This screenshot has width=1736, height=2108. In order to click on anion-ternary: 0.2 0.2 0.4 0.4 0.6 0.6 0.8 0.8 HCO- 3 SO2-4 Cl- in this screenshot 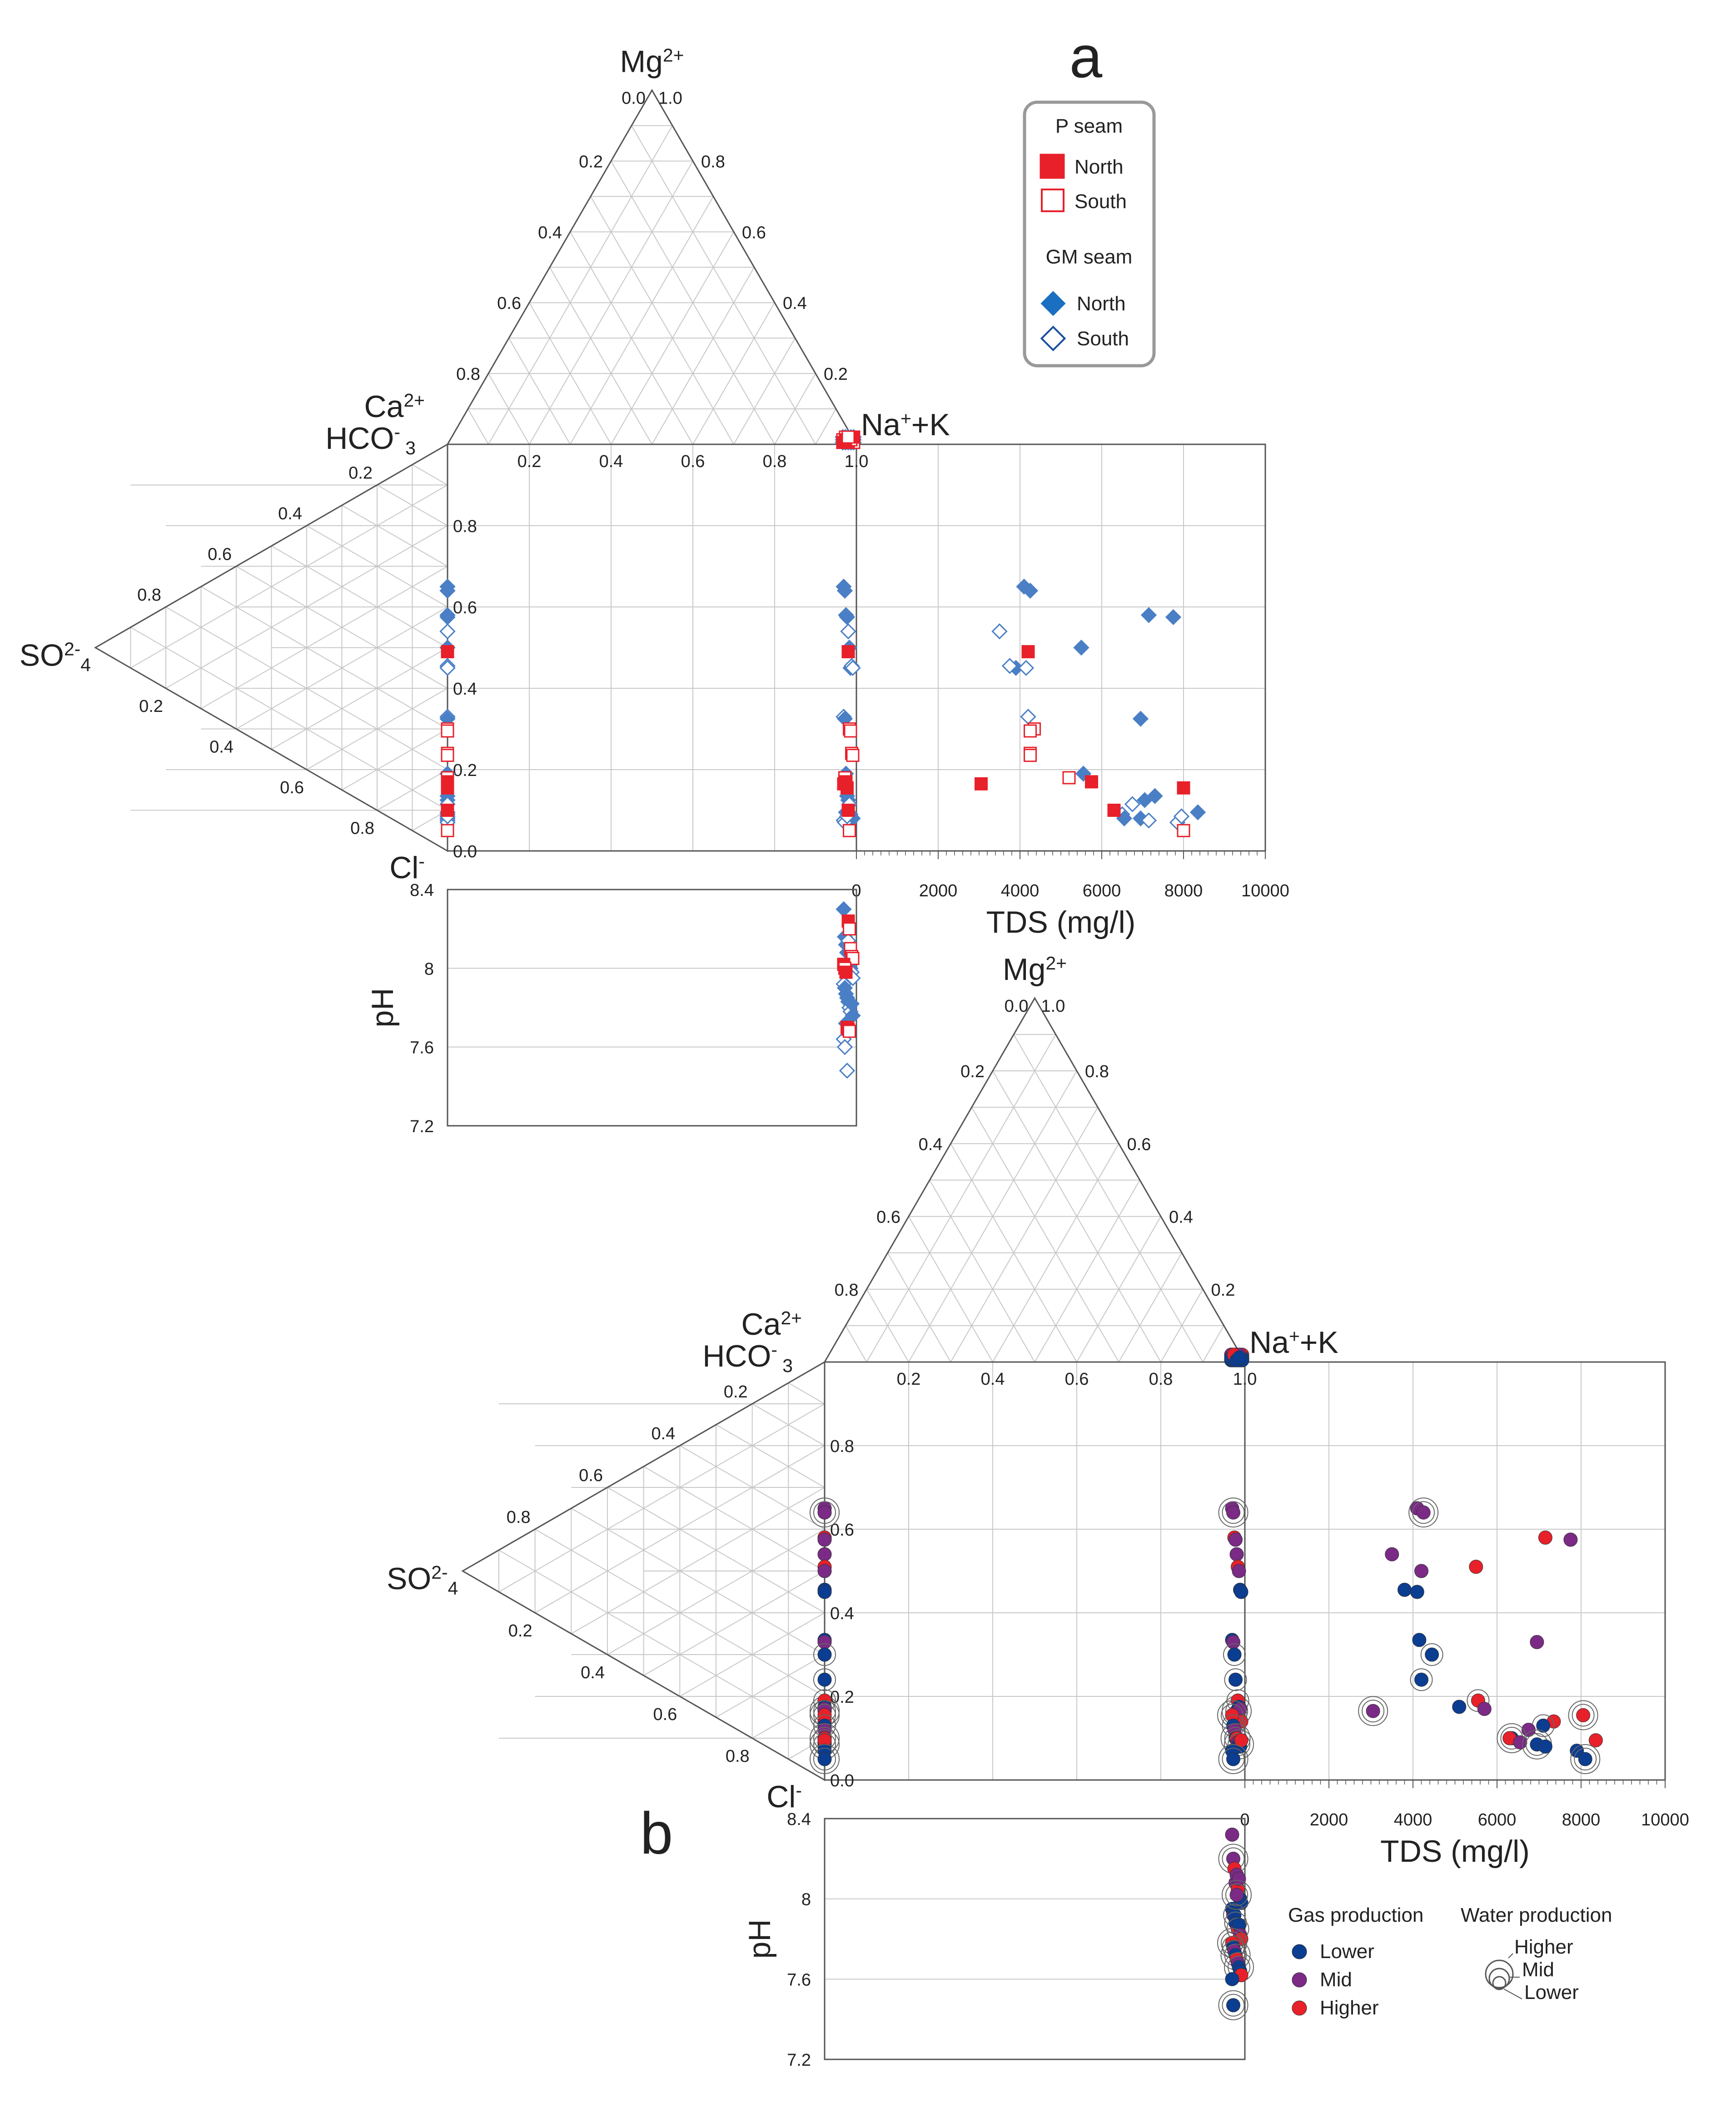, I will do `click(234, 653)`.